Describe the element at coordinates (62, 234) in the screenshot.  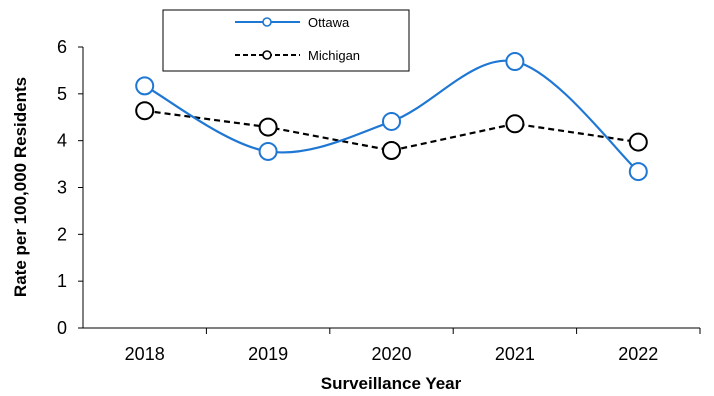
I see `y-tick-label: 2` at that location.